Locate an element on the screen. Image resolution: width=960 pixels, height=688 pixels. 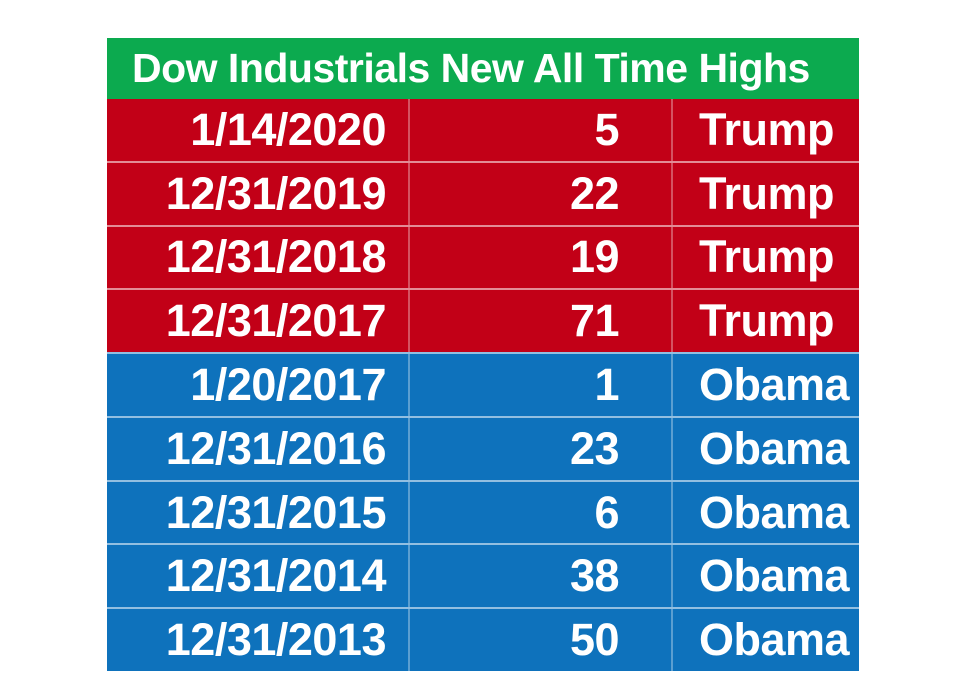
cell-new-highs: 1 is located at coordinates (541, 385).